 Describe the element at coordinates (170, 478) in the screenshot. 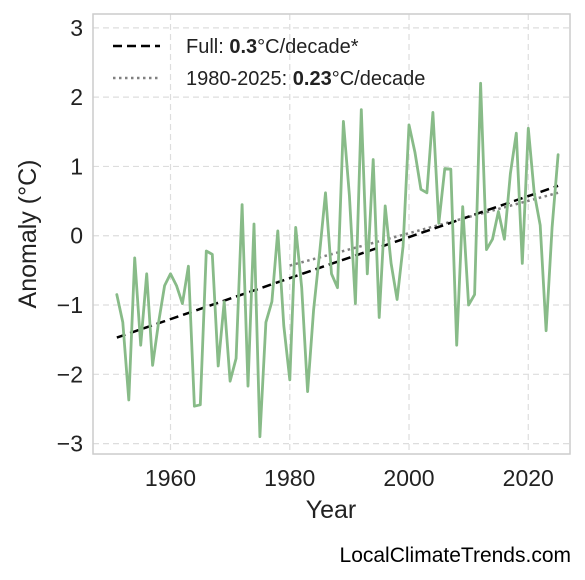

I see `x-tick-label: 1960` at that location.